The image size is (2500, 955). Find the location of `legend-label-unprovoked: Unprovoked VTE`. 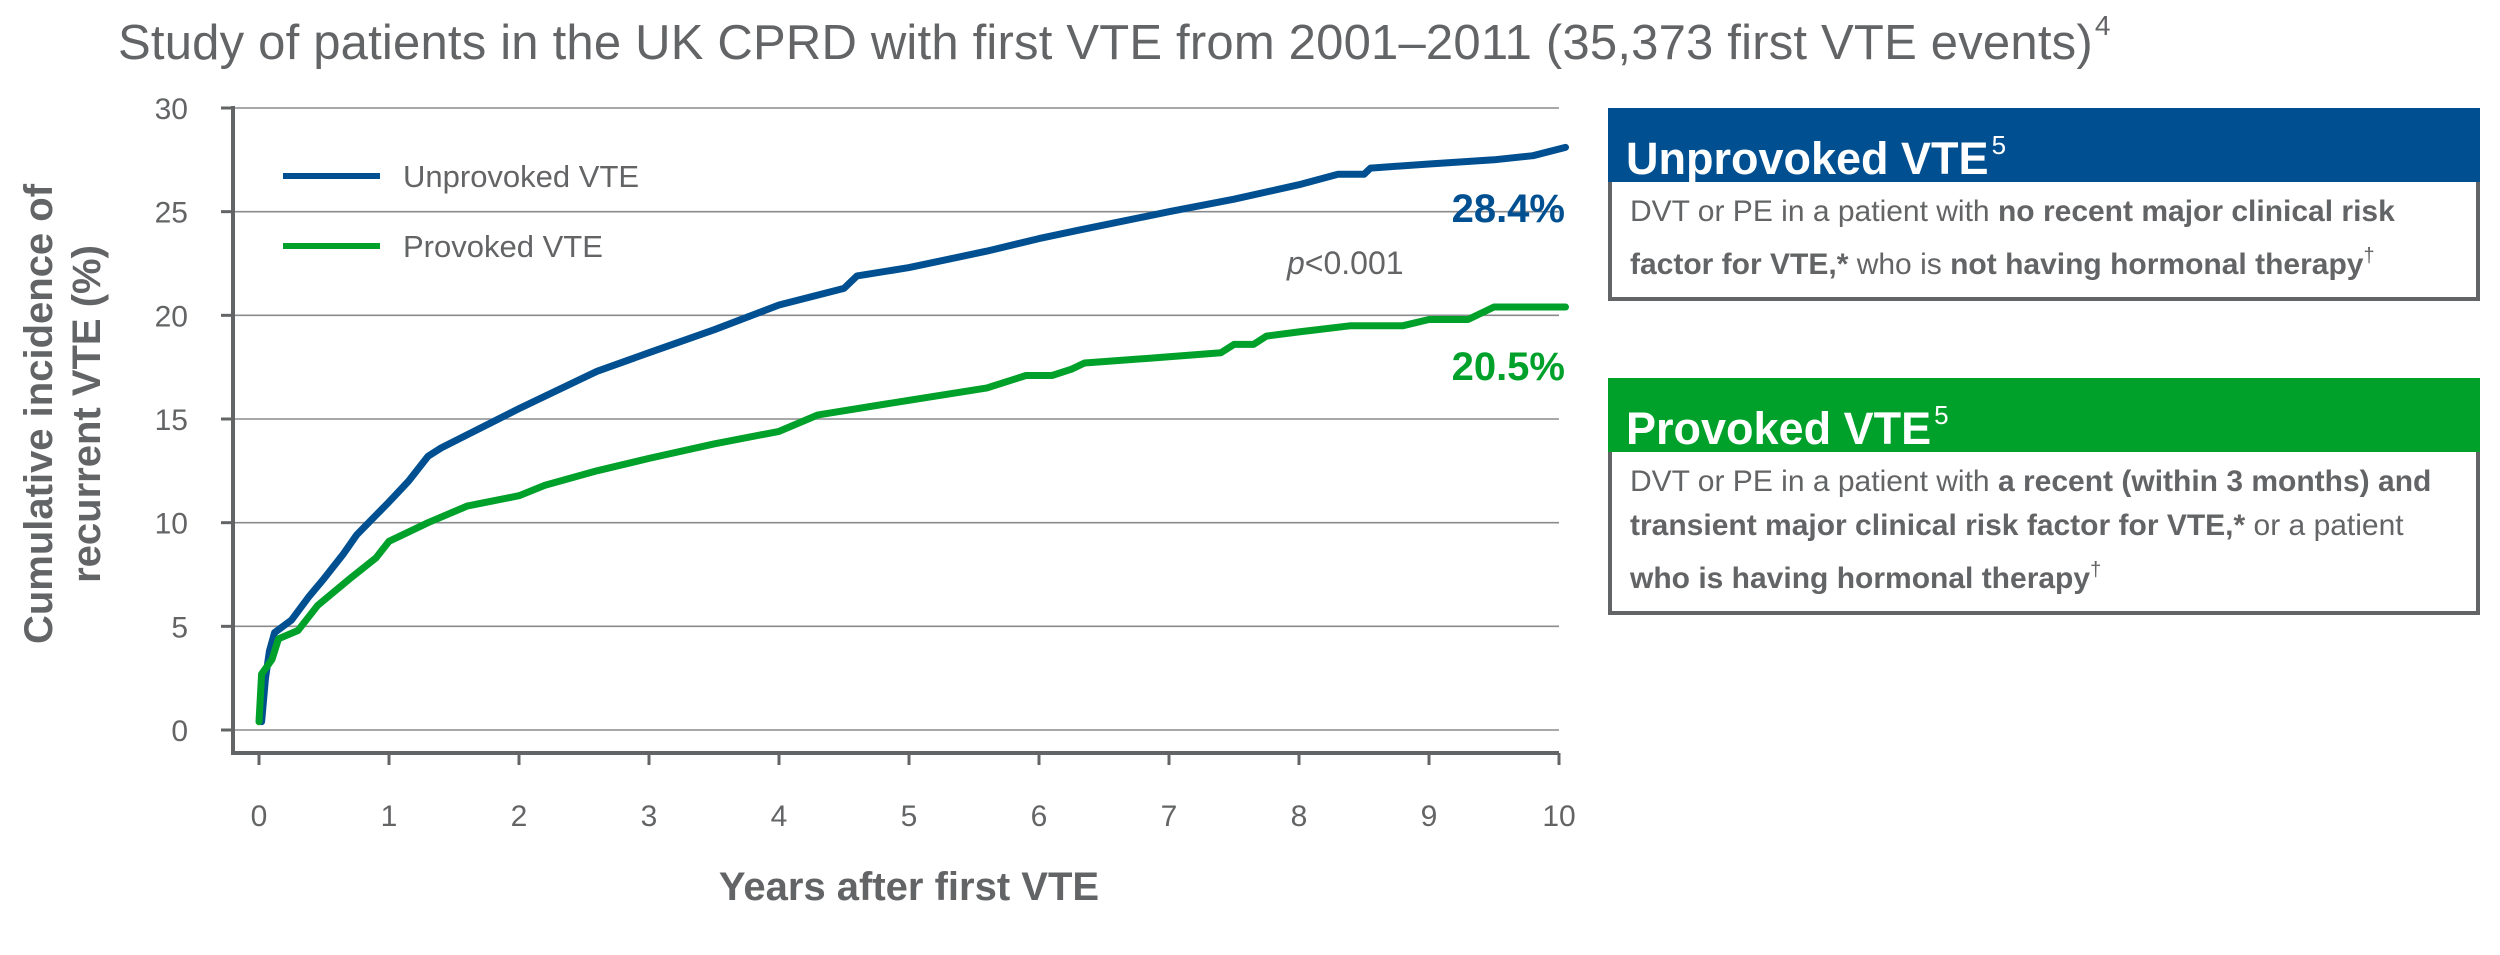

legend-label-unprovoked: Unprovoked VTE is located at coordinates (521, 176).